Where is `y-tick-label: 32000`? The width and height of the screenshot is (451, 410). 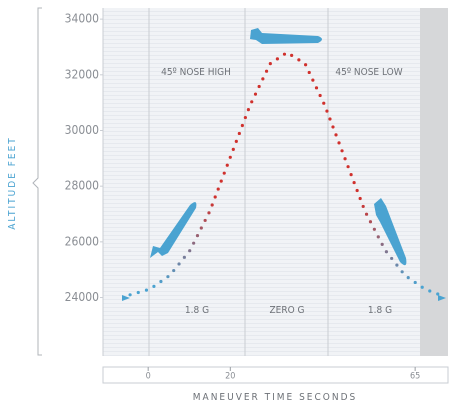 y-tick-label: 32000 is located at coordinates (82, 74).